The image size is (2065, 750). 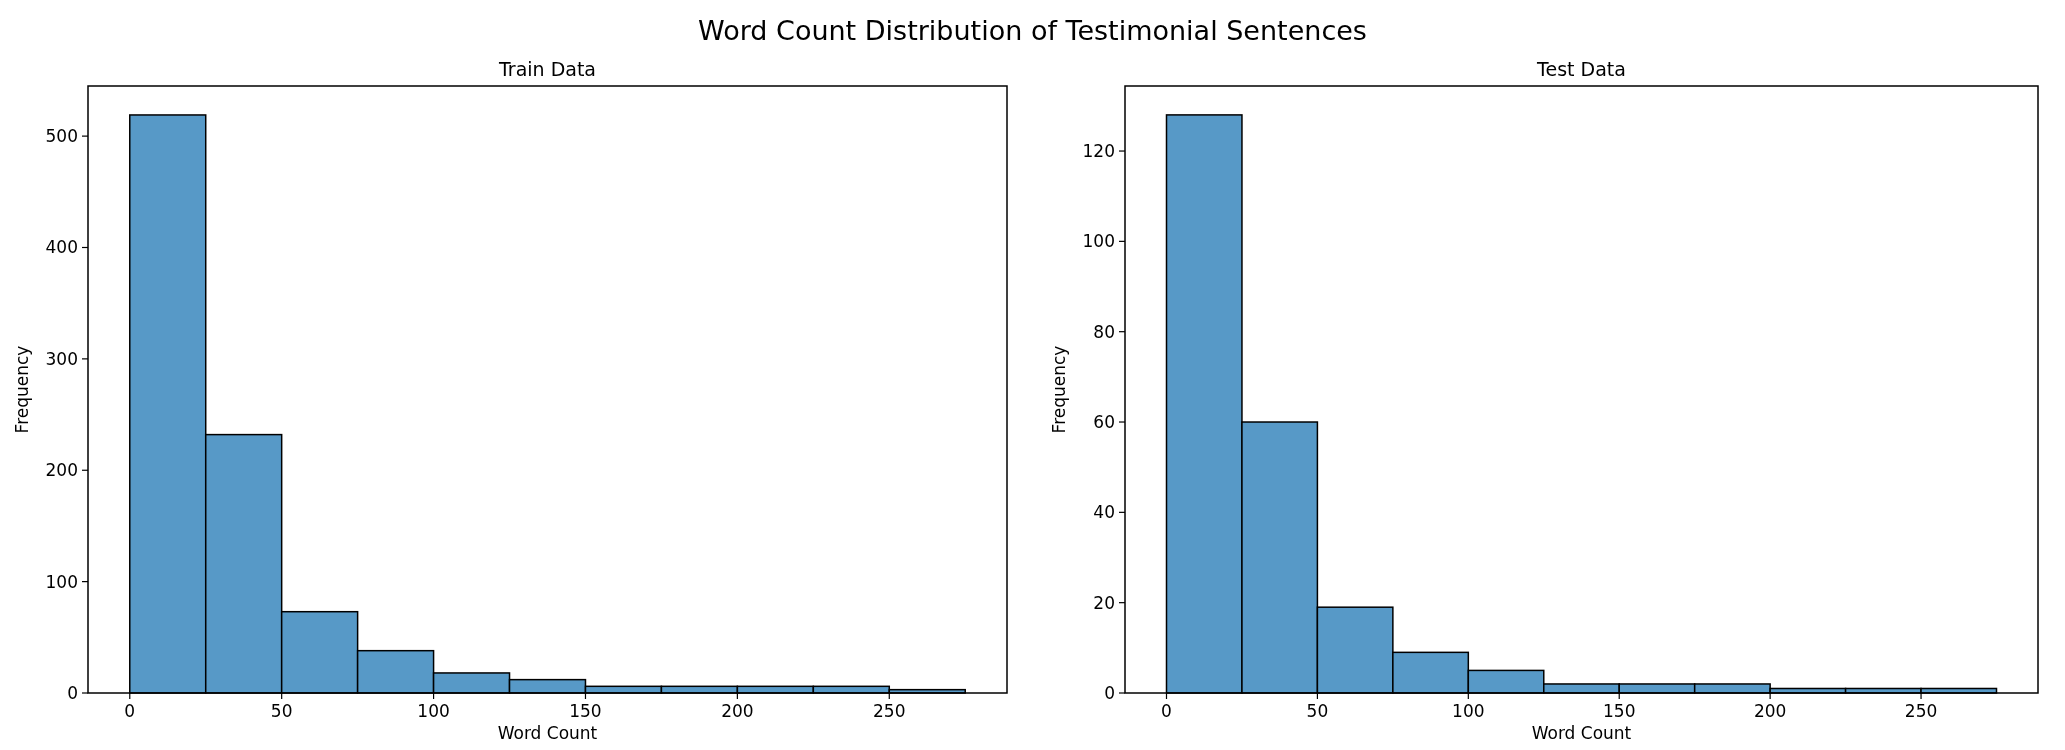 I want to click on y-tick-label: 20, so click(x=1104, y=602).